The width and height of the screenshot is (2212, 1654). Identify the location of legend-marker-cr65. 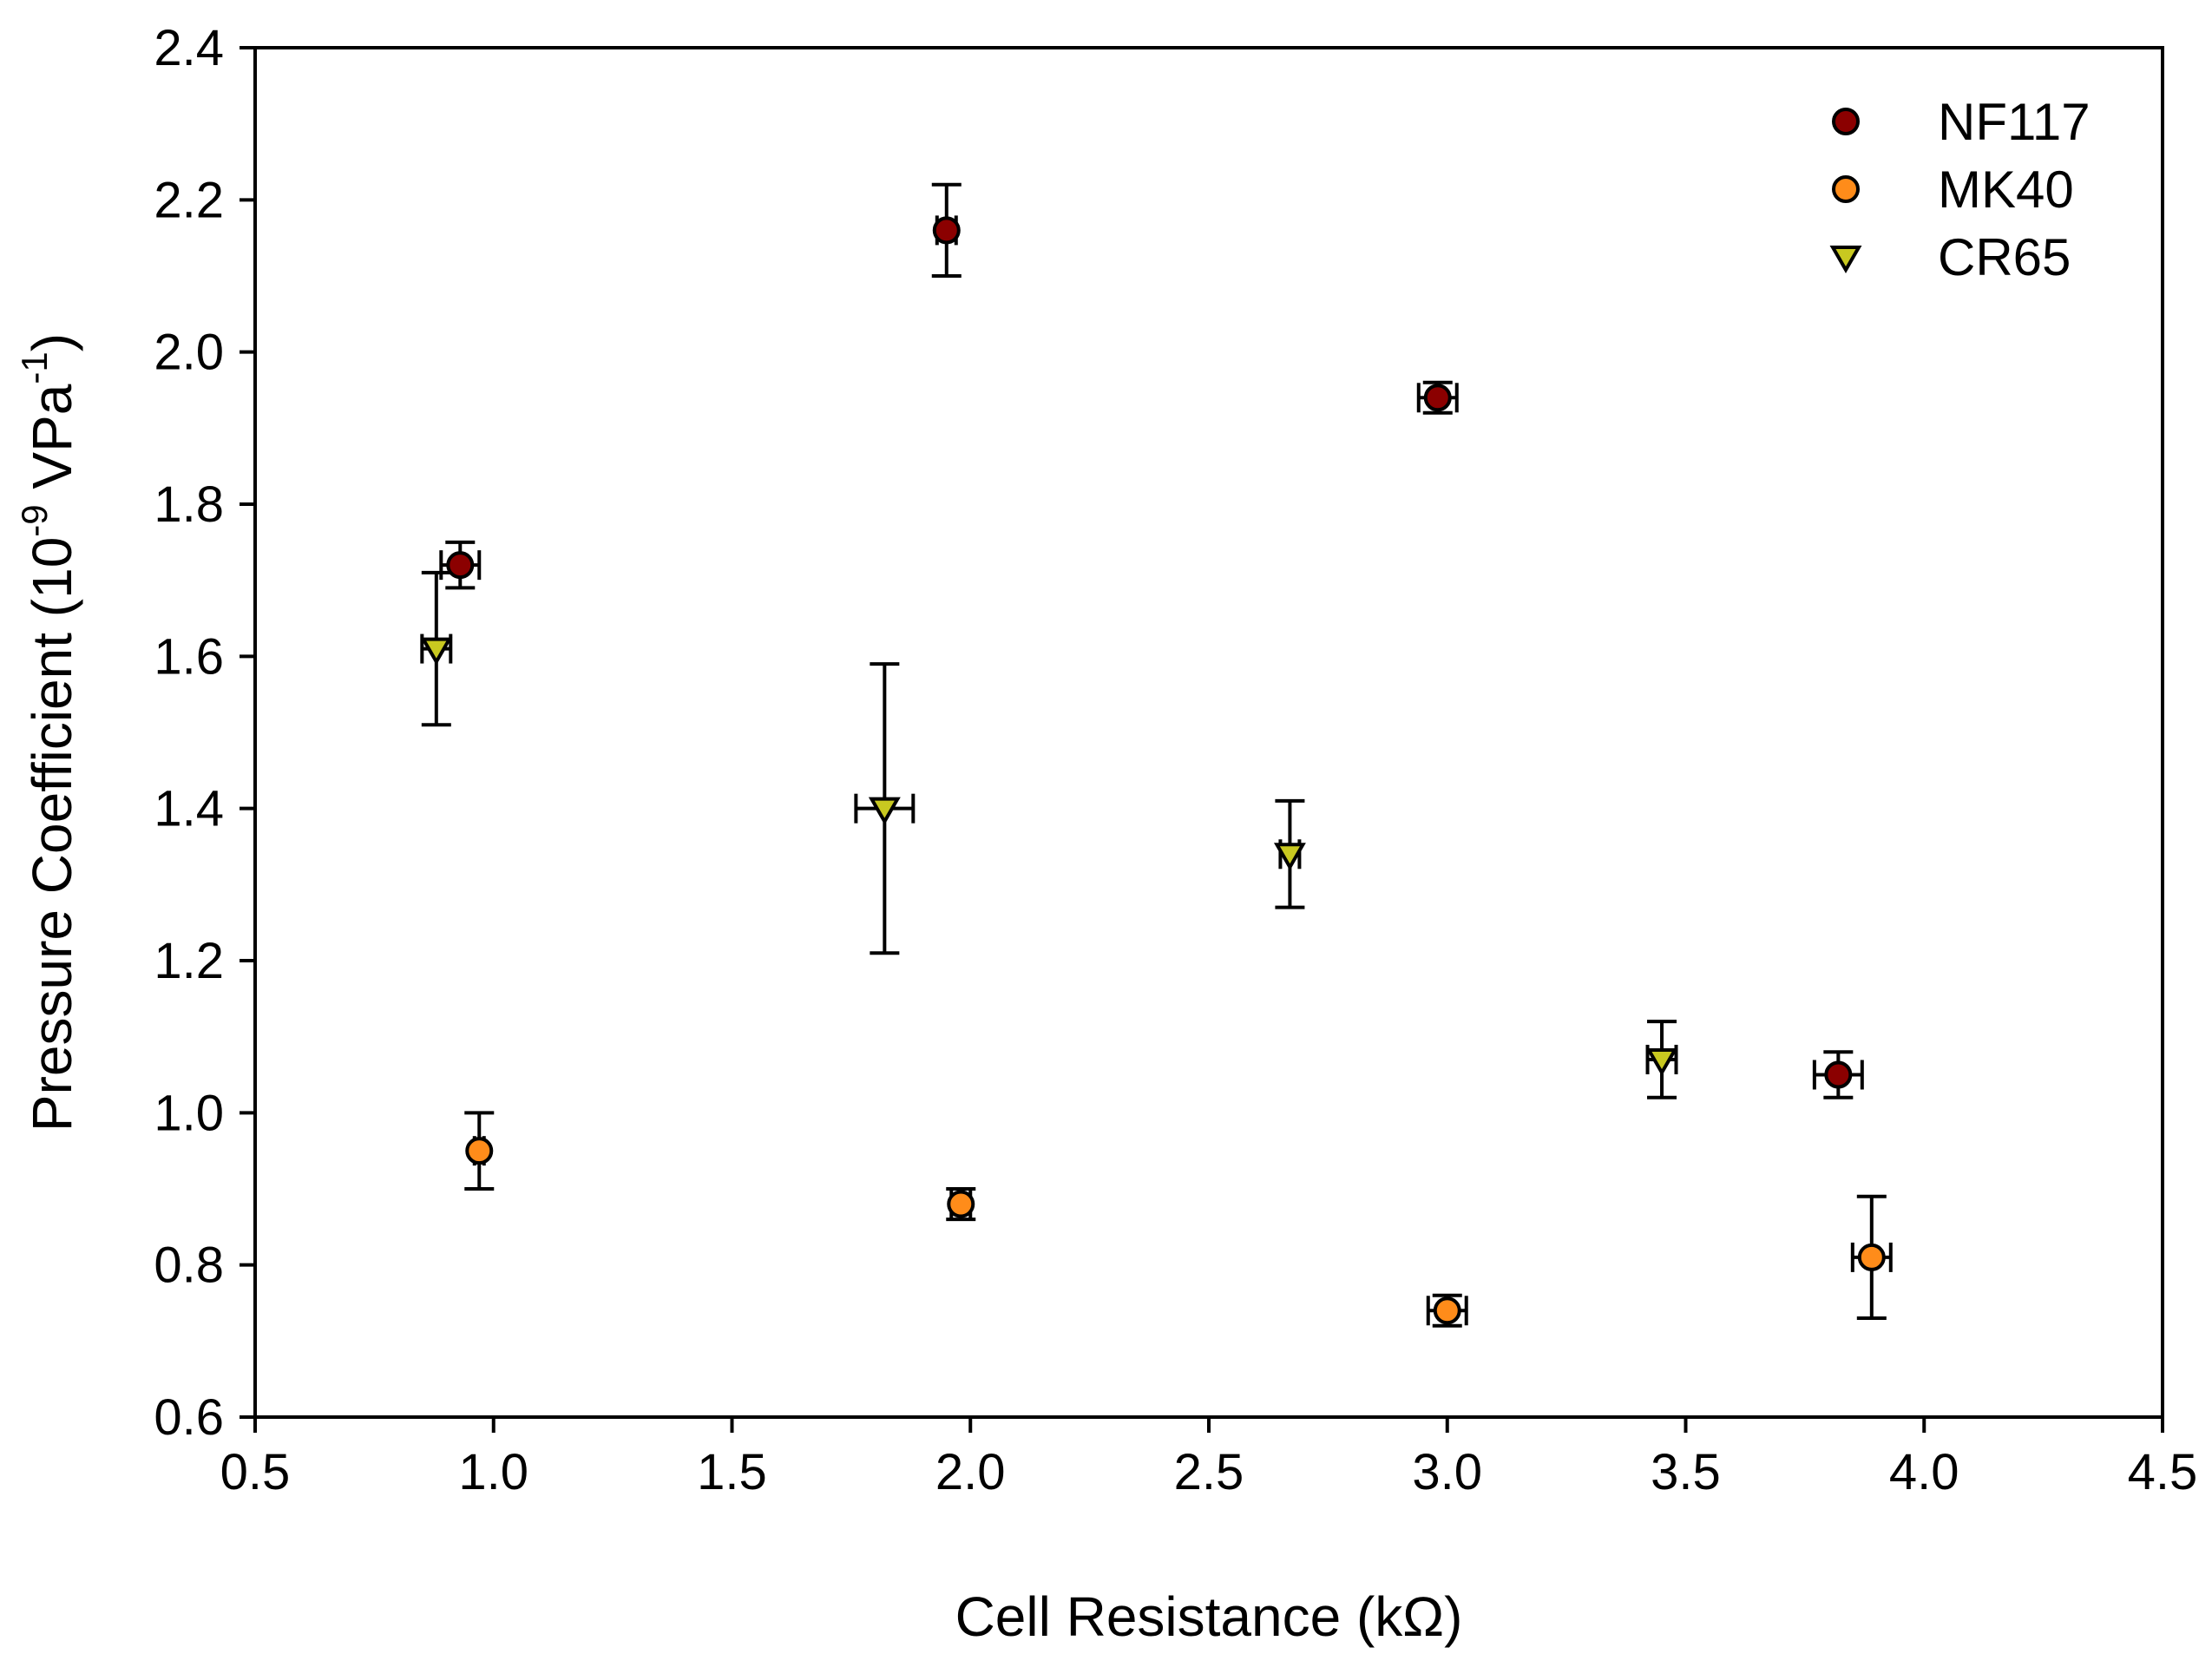
(1845, 260).